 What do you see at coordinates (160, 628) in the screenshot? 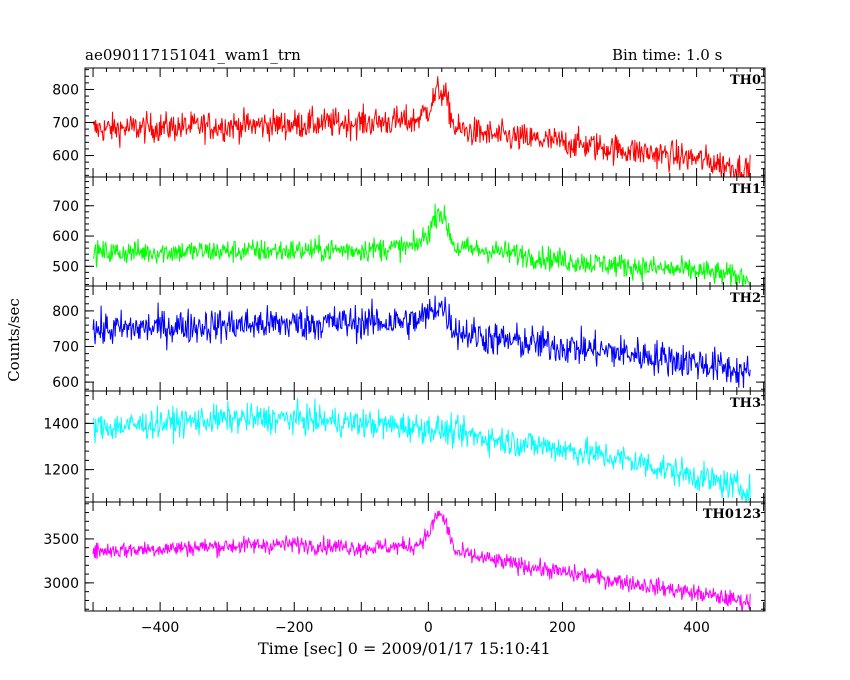
I see `x-tick-label: −400` at bounding box center [160, 628].